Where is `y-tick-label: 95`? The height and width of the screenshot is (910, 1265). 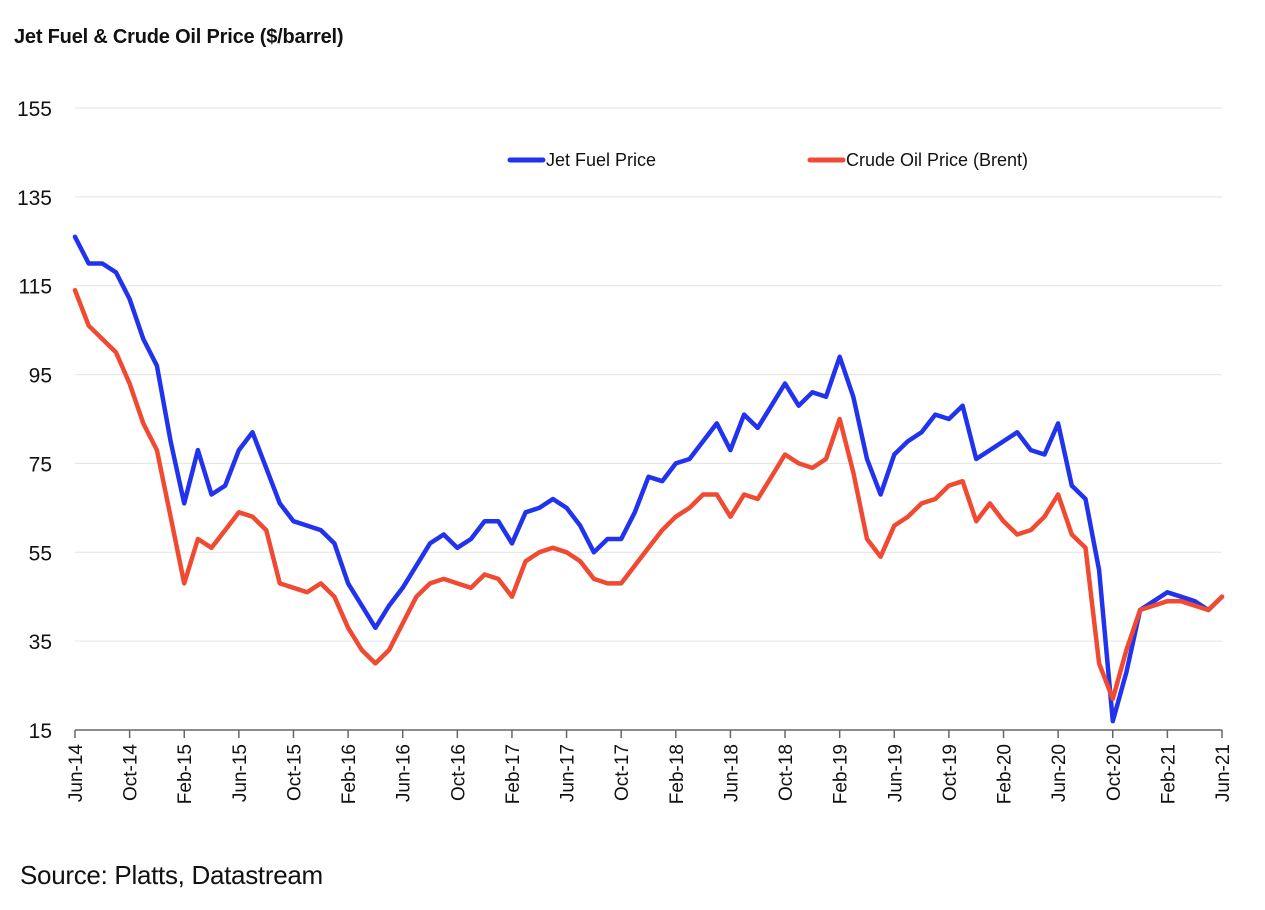
y-tick-label: 95 is located at coordinates (40, 376).